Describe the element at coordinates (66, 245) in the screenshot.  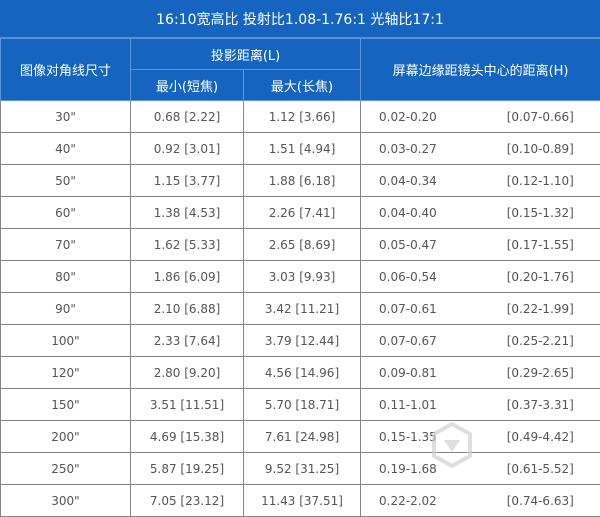
I see `size-cell: 70"` at that location.